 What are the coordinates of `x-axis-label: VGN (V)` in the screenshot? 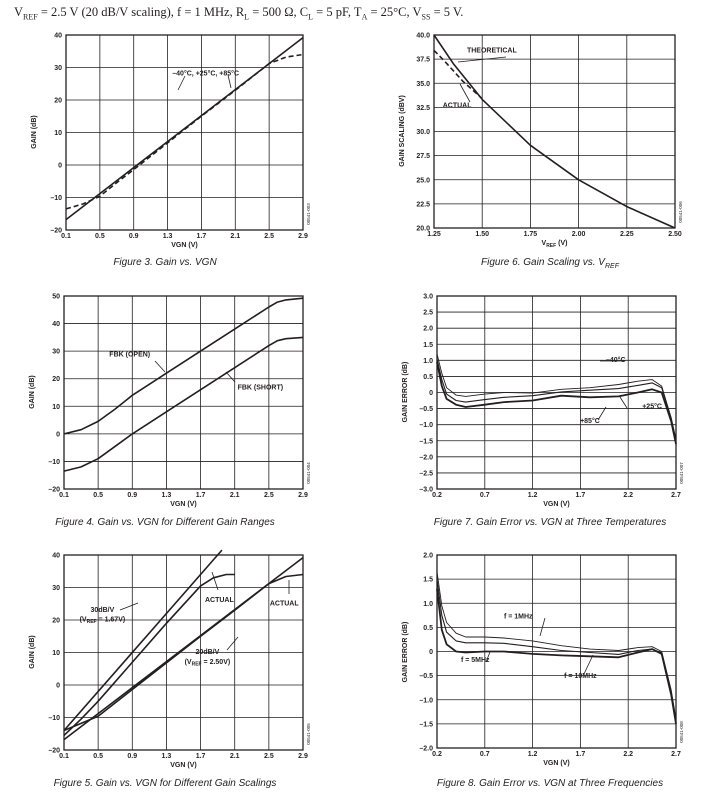 It's located at (556, 763).